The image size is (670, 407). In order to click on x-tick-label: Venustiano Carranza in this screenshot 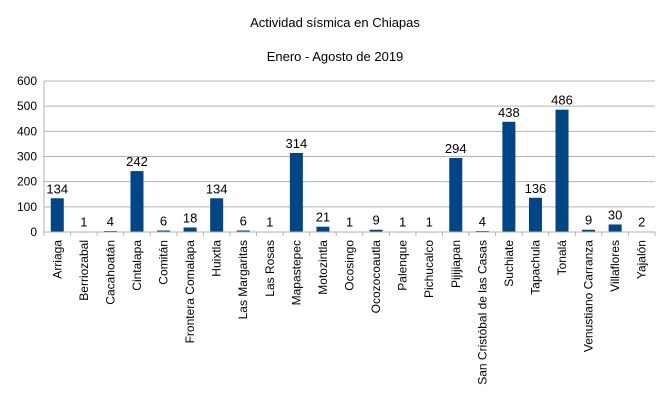, I will do `click(589, 296)`.